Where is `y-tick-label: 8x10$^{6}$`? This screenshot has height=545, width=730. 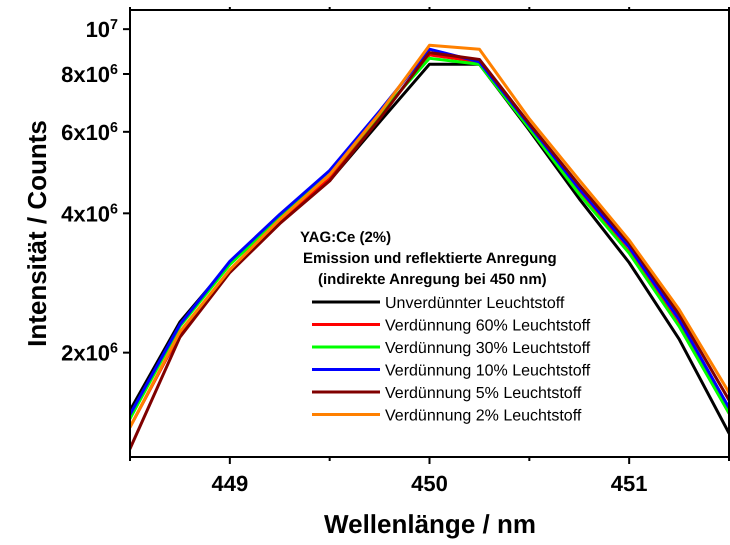 y-tick-label: 8x10$^{6}$ is located at coordinates (89, 75).